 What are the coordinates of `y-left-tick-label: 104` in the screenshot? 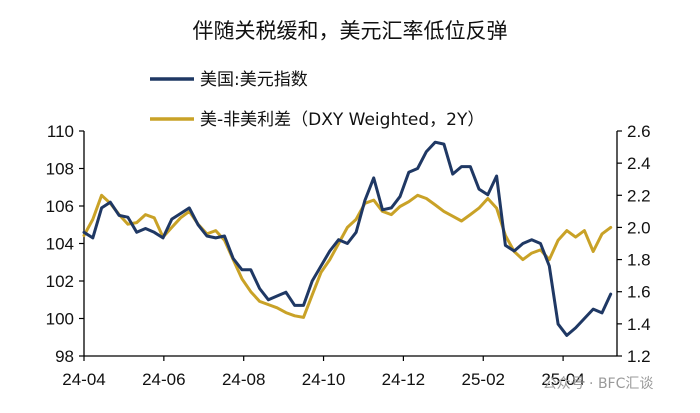 It's located at (60, 244).